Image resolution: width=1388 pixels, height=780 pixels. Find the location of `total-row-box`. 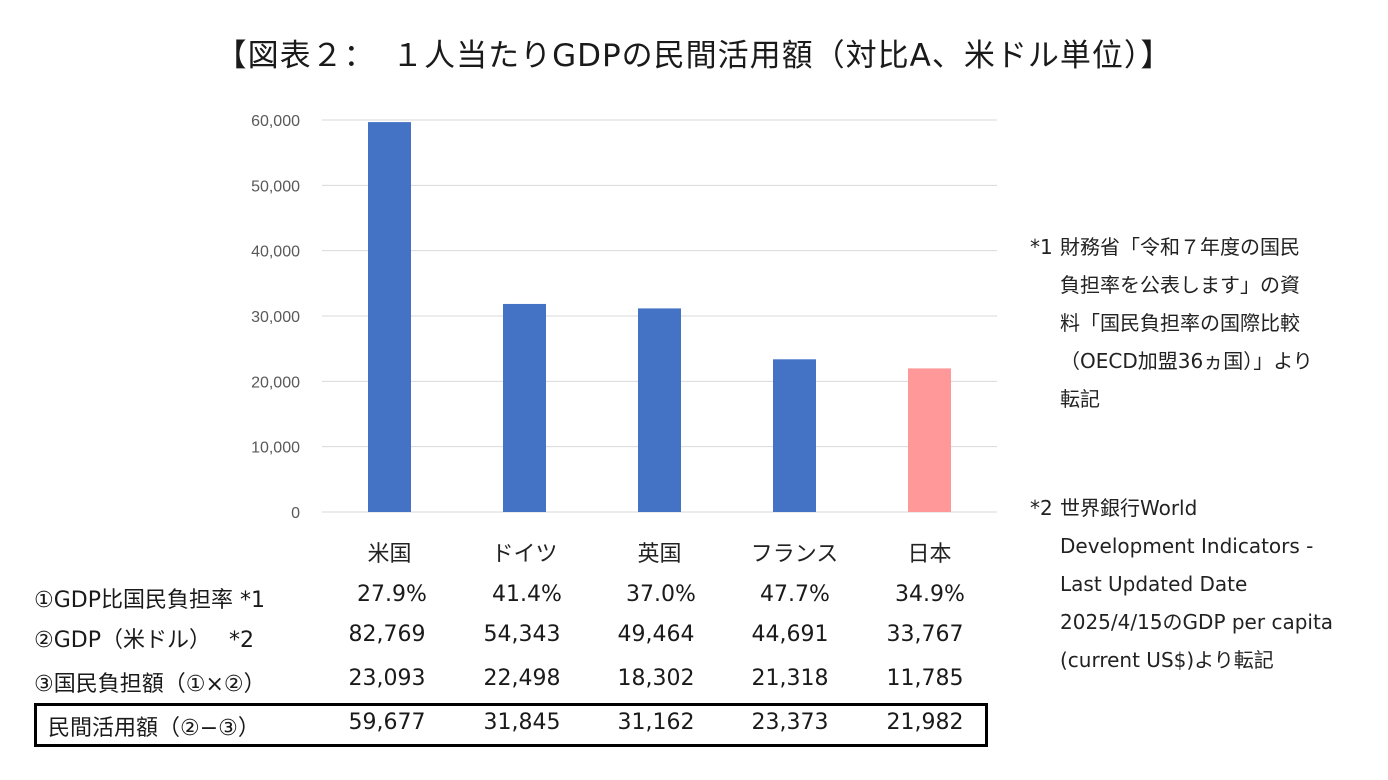

total-row-box is located at coordinates (511, 725).